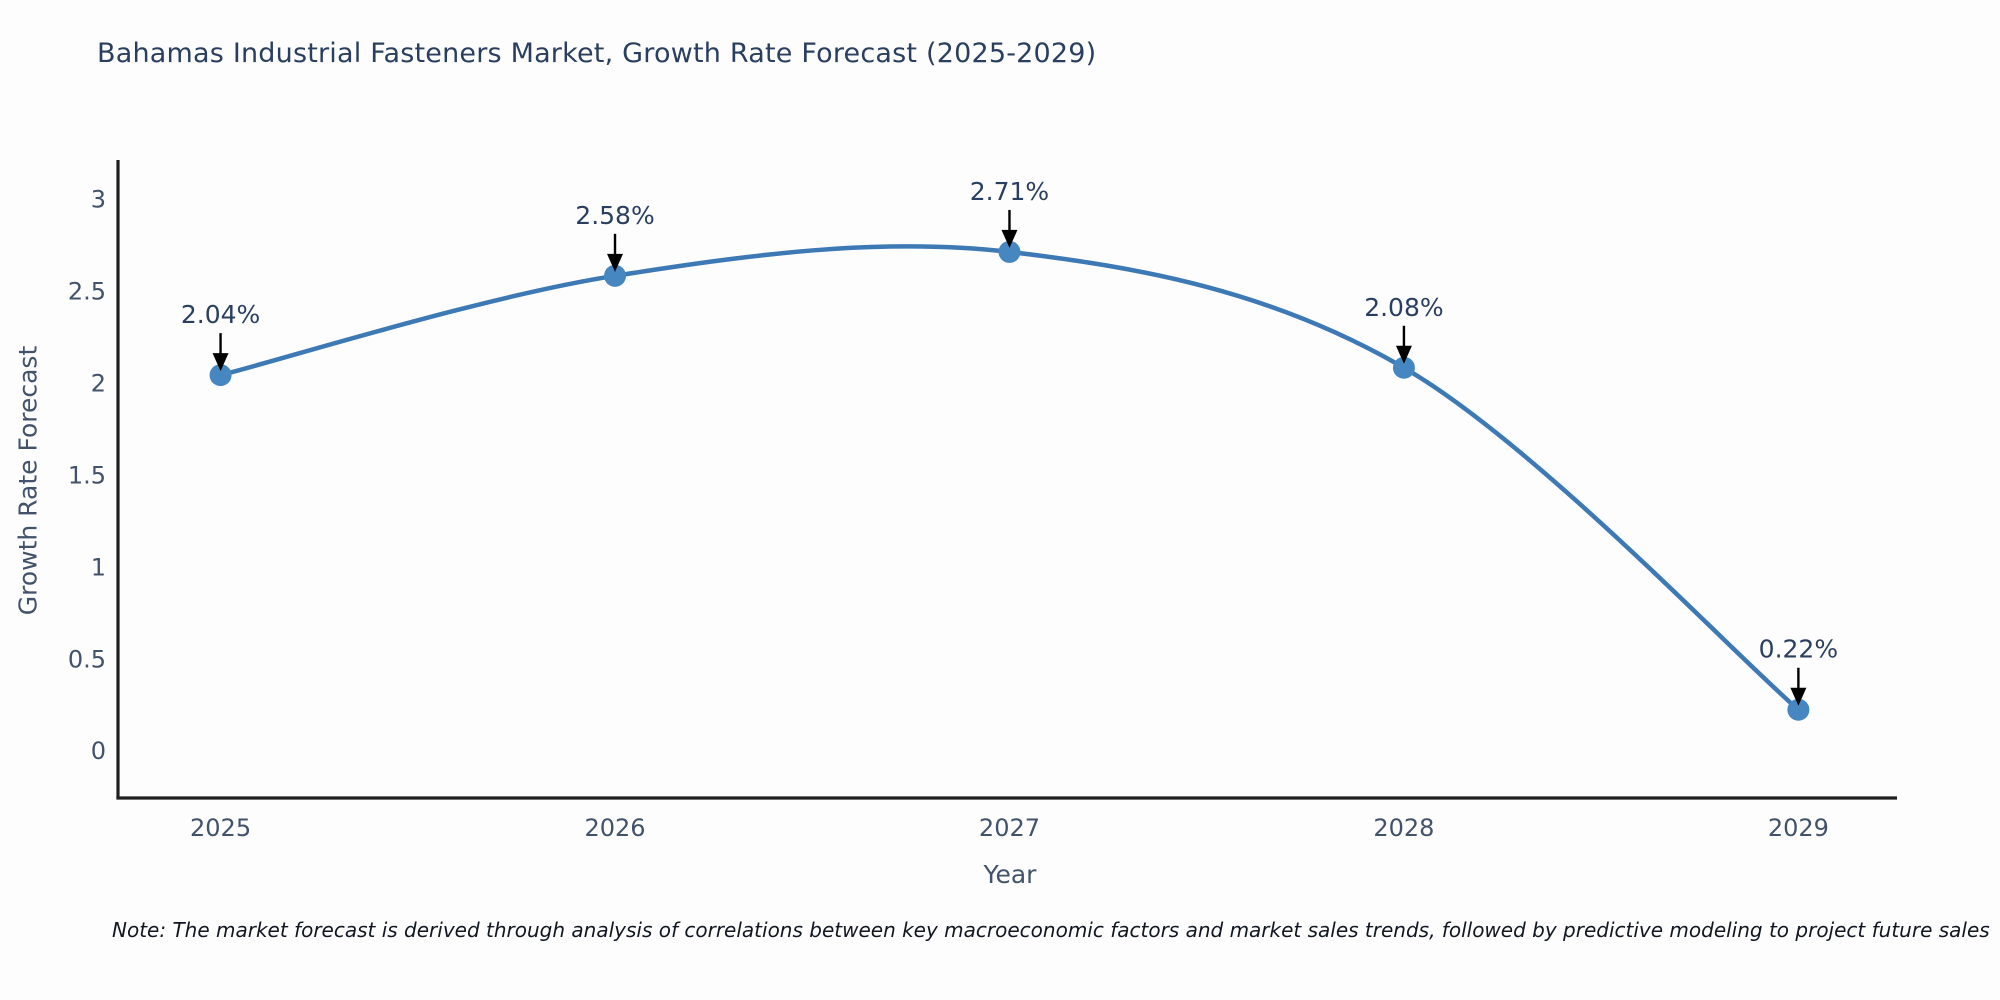 Image resolution: width=2000 pixels, height=1000 pixels. I want to click on data-point-label: 2.58%, so click(614, 215).